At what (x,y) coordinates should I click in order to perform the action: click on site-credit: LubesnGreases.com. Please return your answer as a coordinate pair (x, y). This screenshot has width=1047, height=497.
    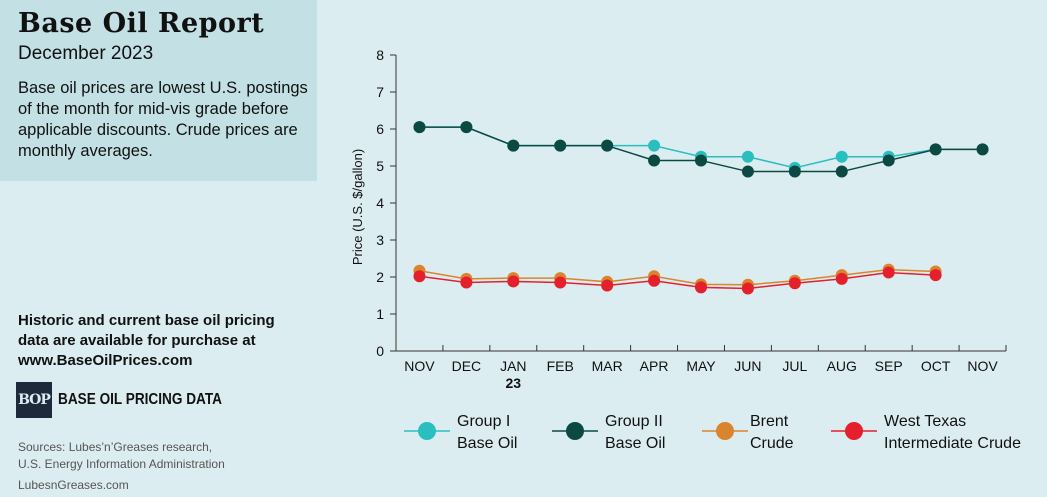
    Looking at the image, I should click on (73, 485).